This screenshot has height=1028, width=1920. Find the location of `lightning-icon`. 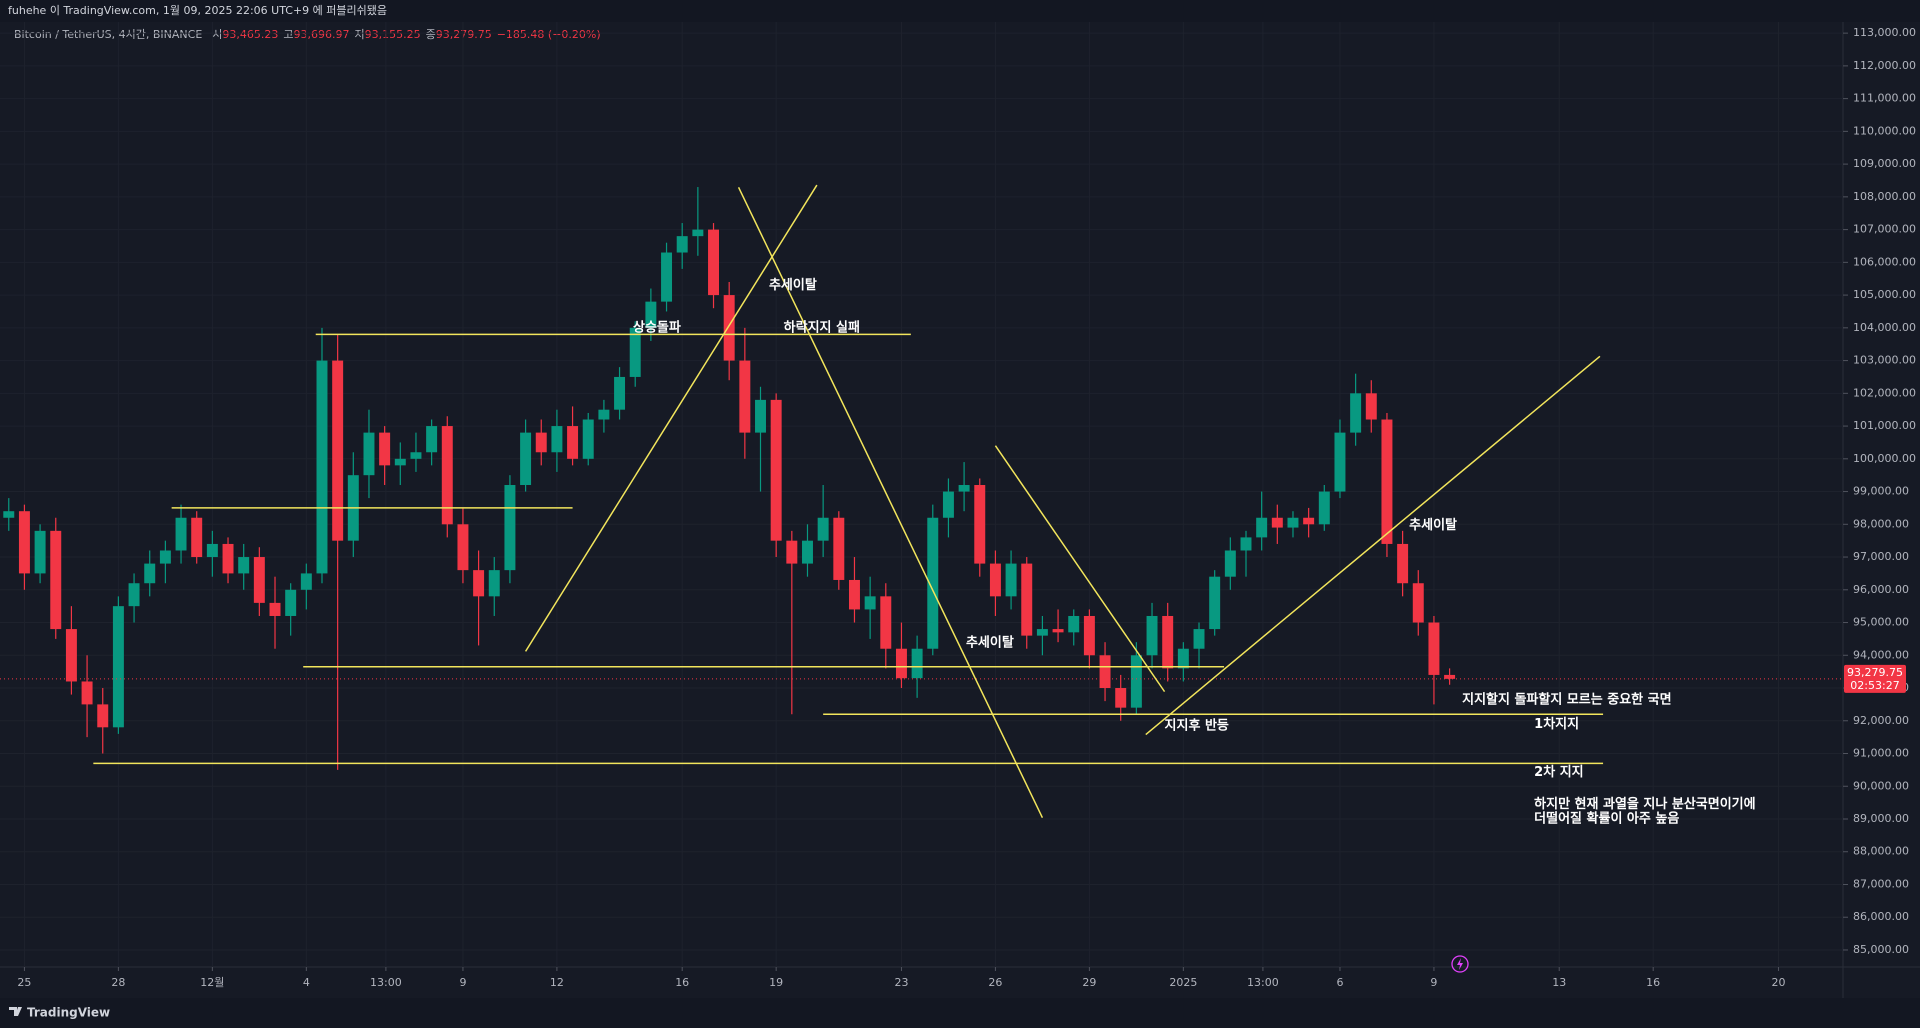

lightning-icon is located at coordinates (1460, 964).